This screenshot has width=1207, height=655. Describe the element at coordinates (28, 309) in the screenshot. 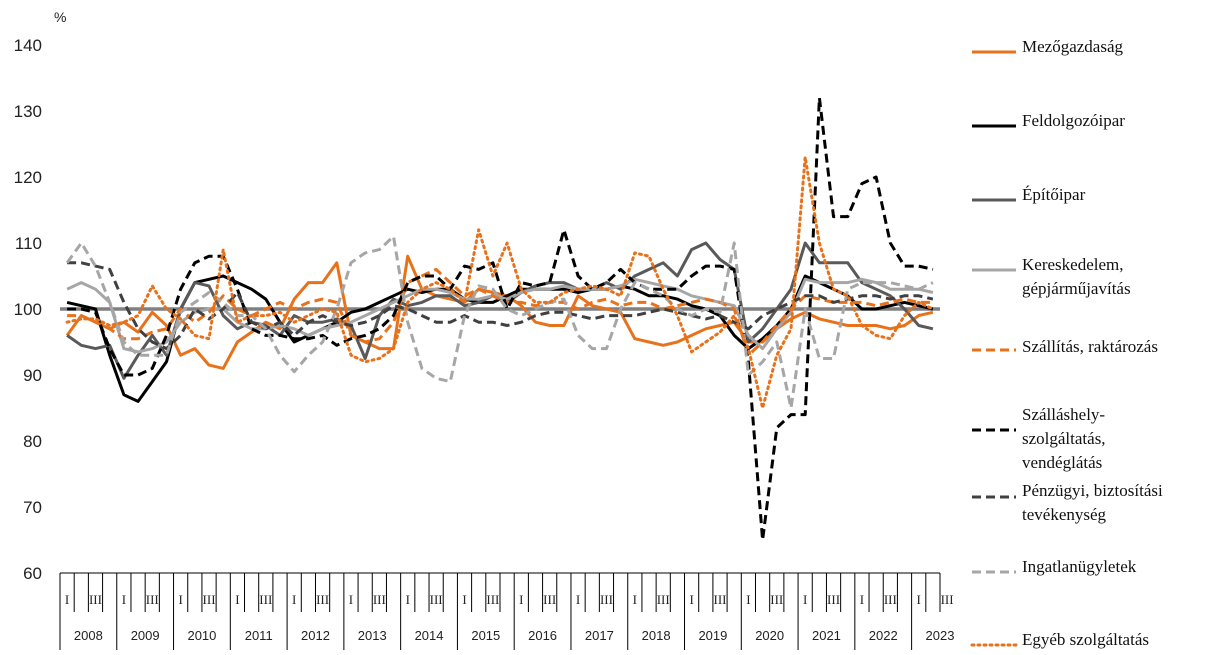

I see `y-tick-label: 100` at that location.